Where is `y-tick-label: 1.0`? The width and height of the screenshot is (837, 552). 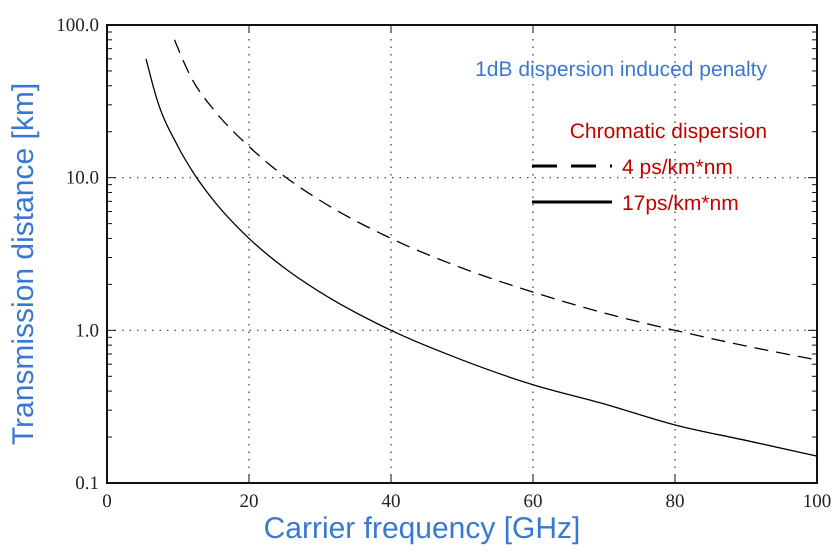
y-tick-label: 1.0 is located at coordinates (87, 331).